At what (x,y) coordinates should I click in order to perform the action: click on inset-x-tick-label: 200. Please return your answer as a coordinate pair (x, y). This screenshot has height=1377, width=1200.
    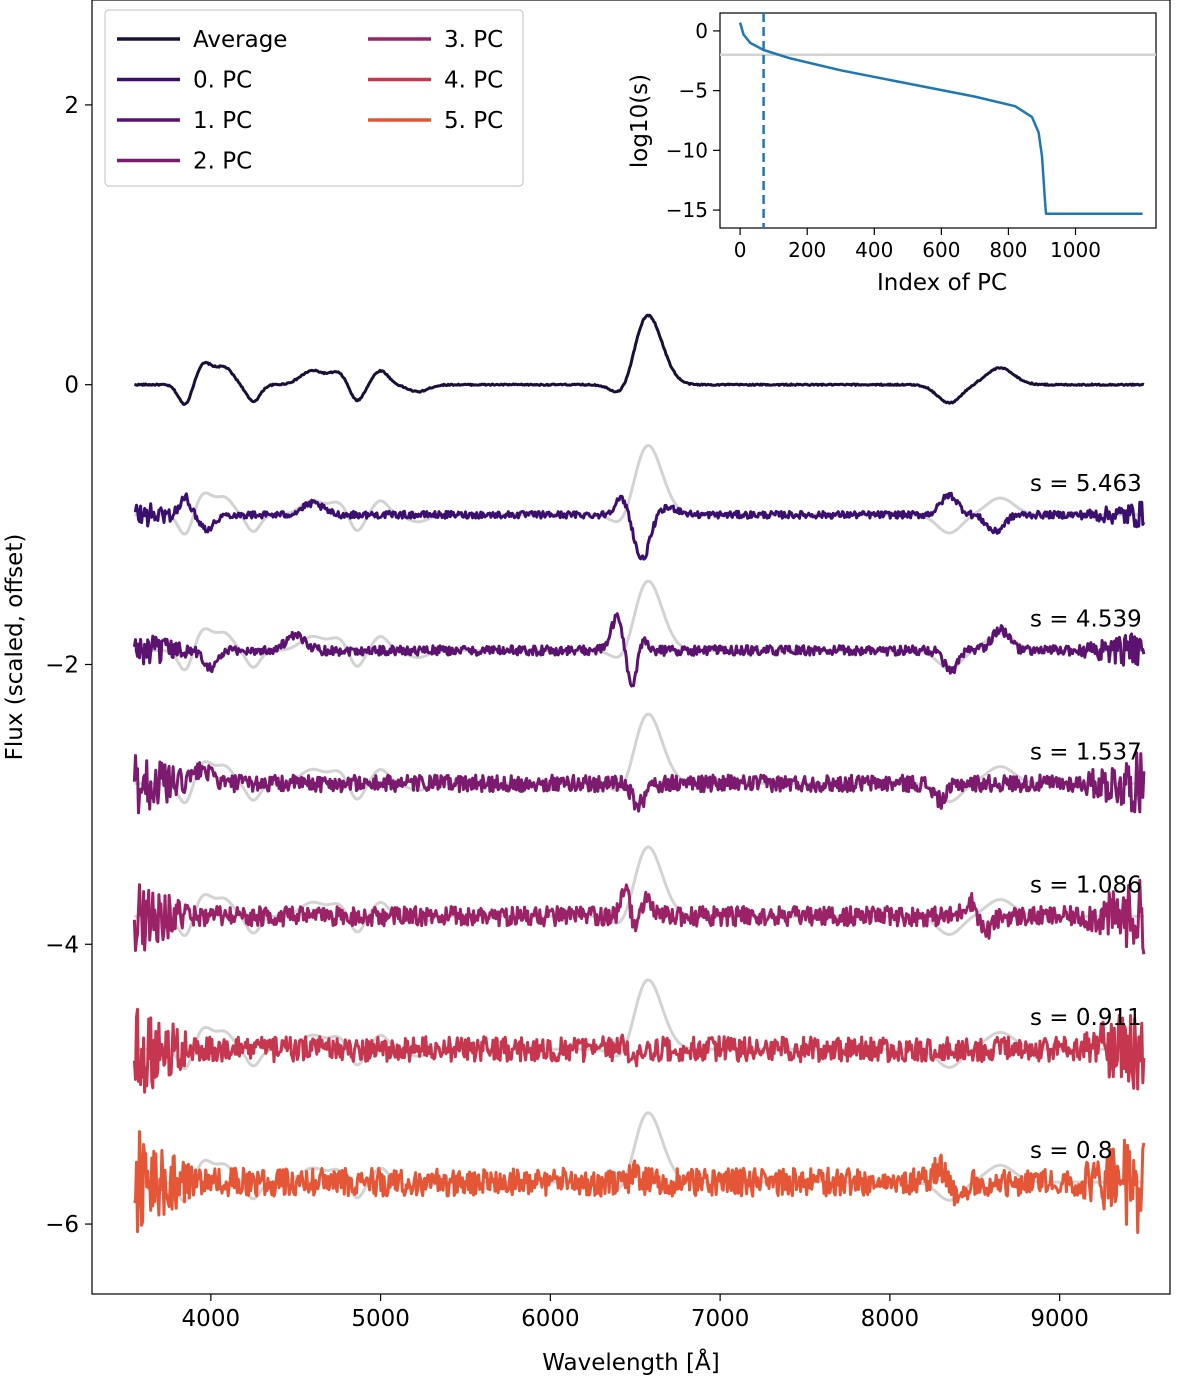
    Looking at the image, I should click on (807, 250).